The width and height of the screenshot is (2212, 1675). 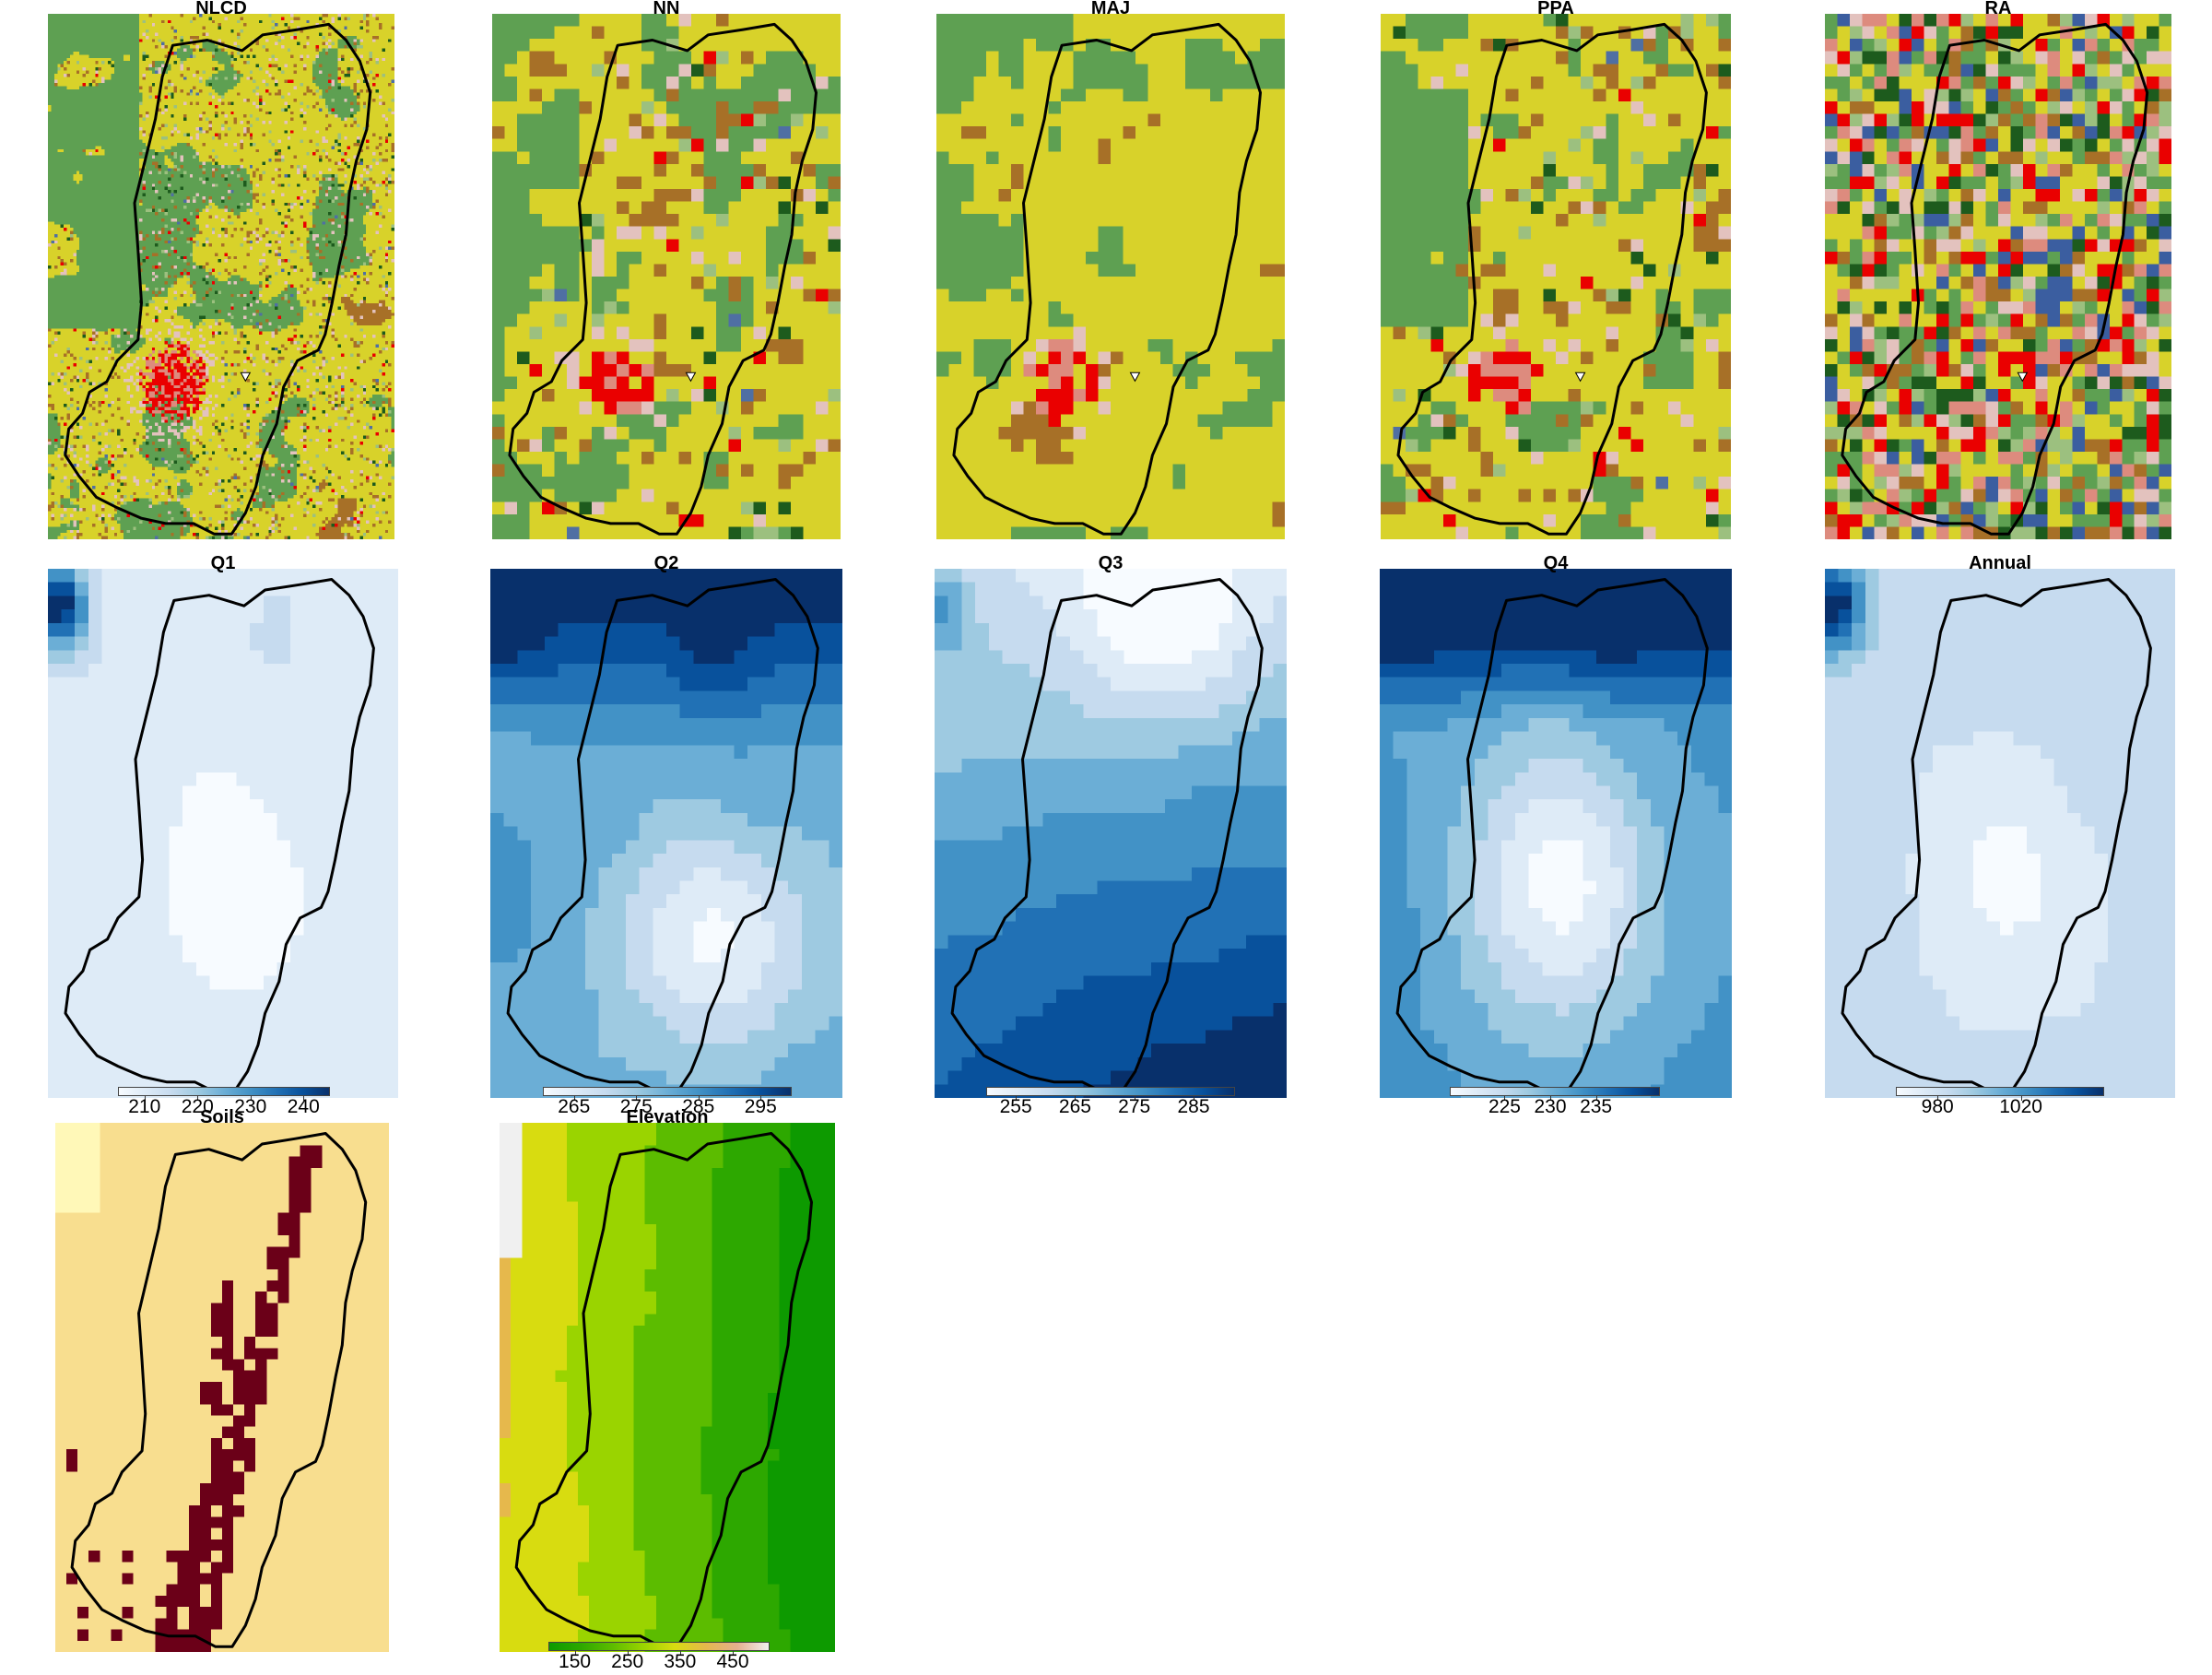 What do you see at coordinates (667, 1091) in the screenshot?
I see `legend-colorbar-q2` at bounding box center [667, 1091].